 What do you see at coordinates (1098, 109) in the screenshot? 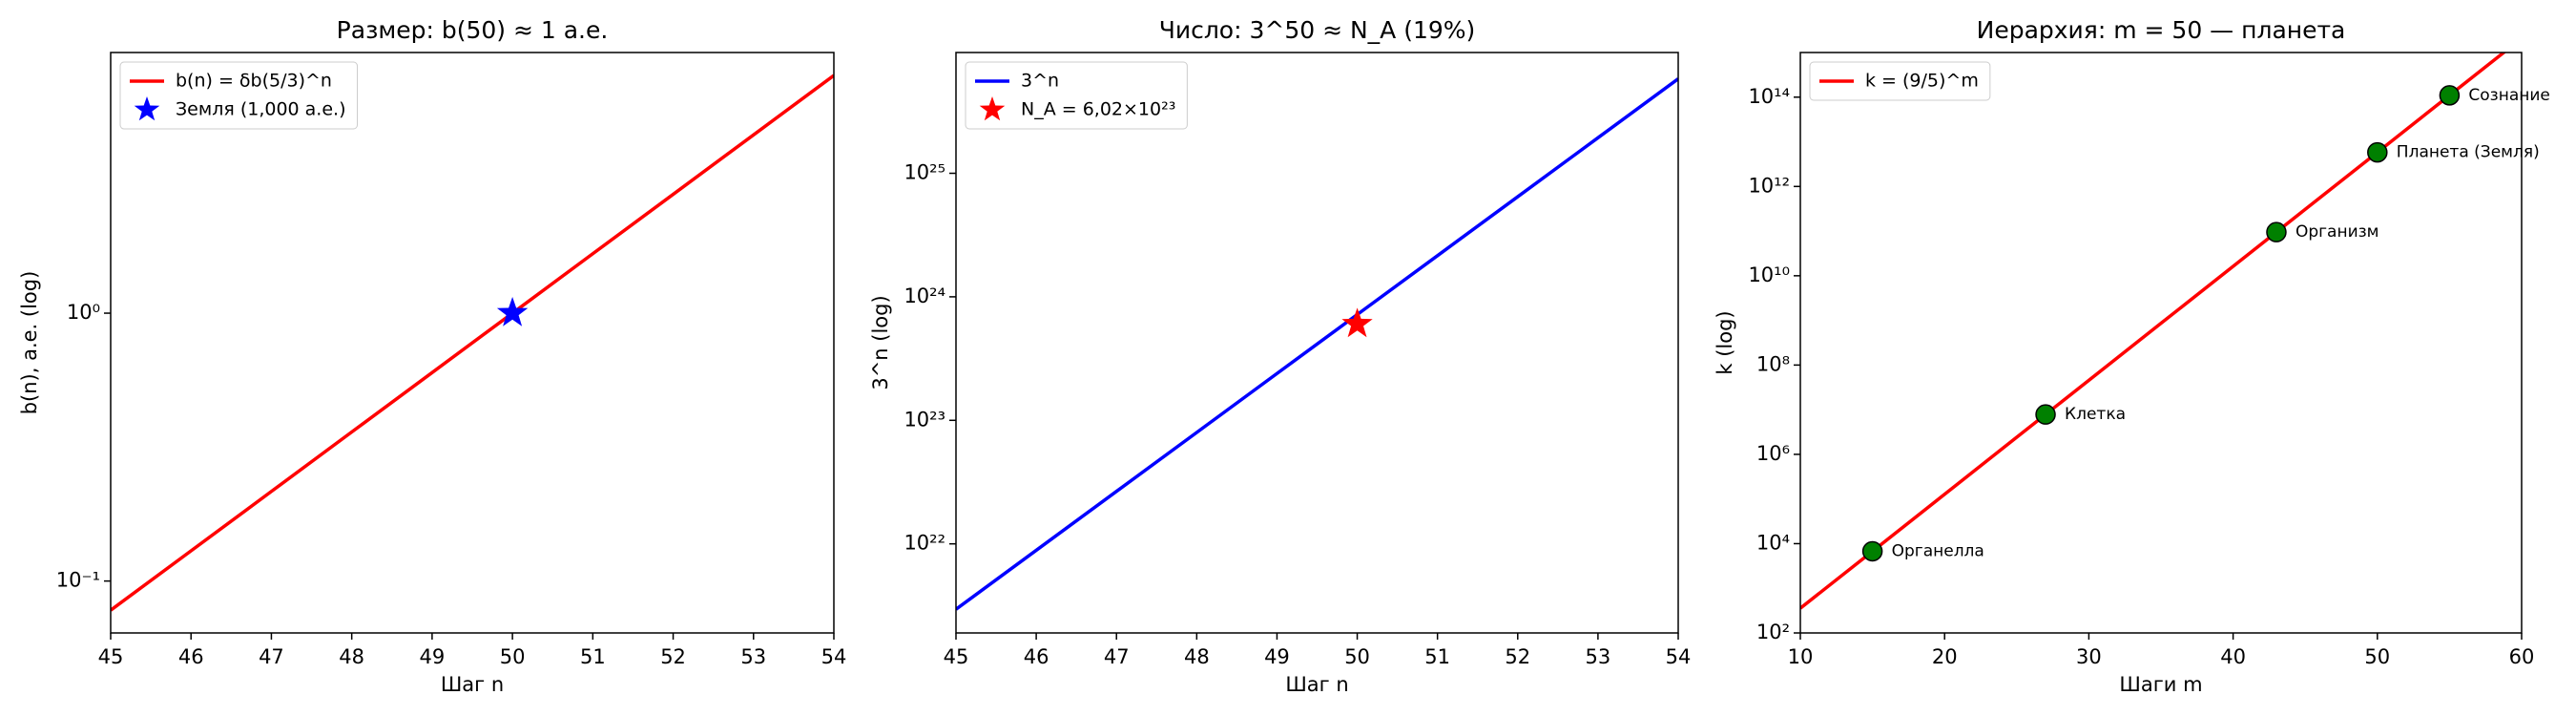
I see `legend-label: N_A = 6,02×10²³` at bounding box center [1098, 109].